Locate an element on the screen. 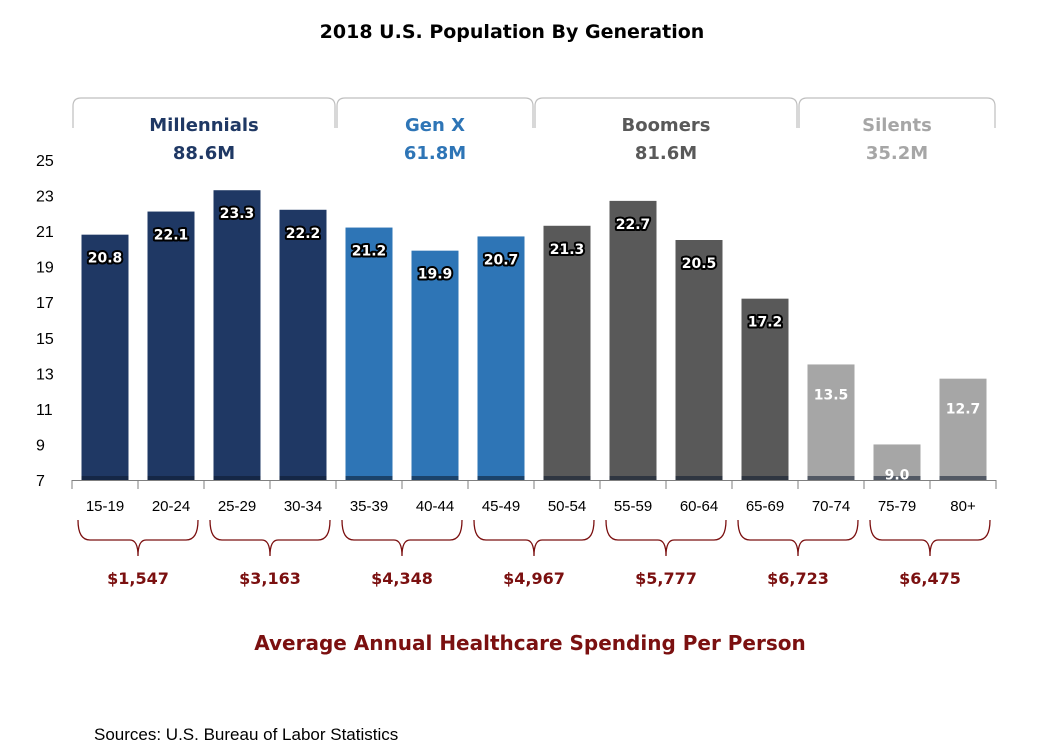  bar-value-label-halo: 21.3 is located at coordinates (567, 250).